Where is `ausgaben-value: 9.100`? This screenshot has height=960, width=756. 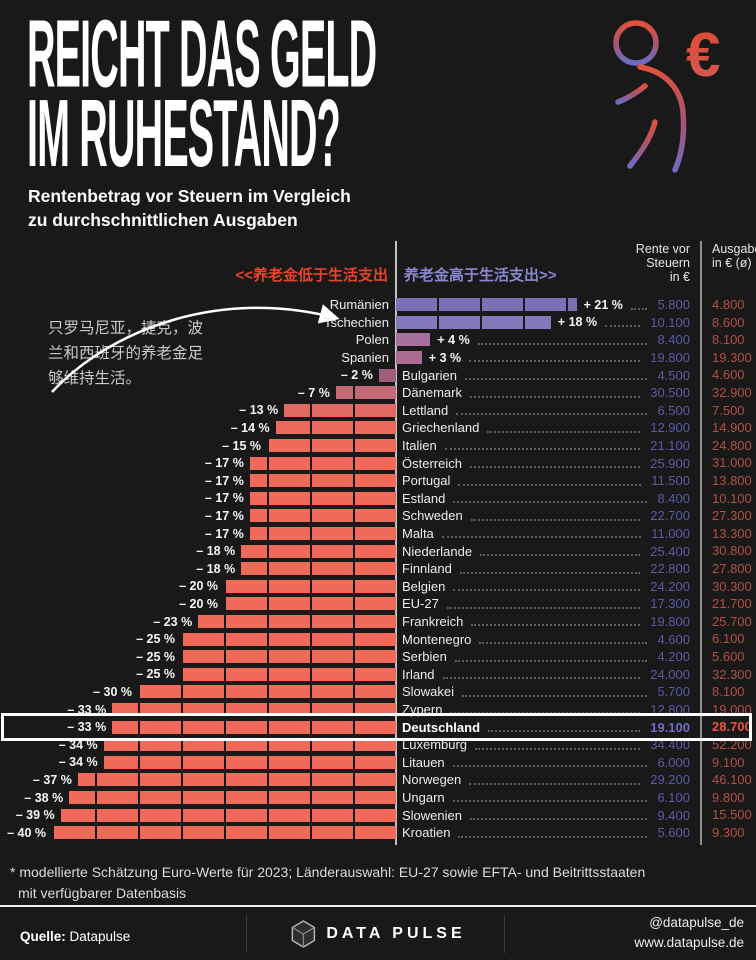
ausgaben-value: 9.100 is located at coordinates (728, 762).